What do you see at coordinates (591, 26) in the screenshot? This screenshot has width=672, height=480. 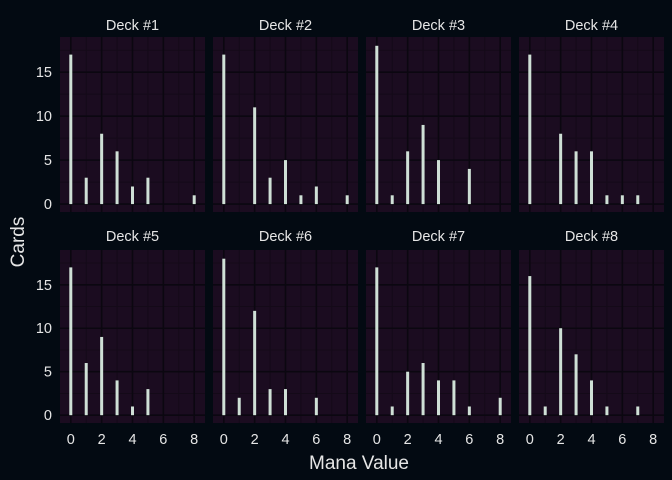 I see `facet-title: Deck #4` at bounding box center [591, 26].